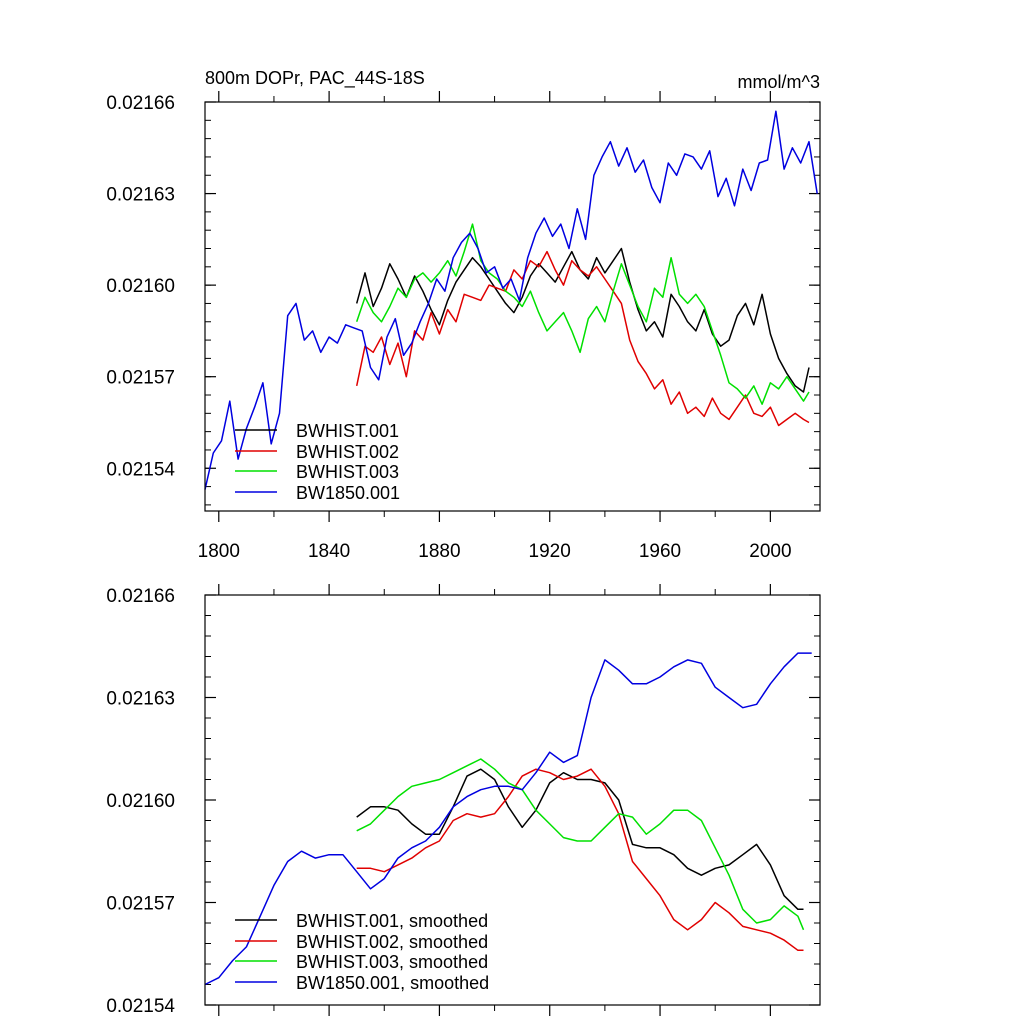 The width and height of the screenshot is (1024, 1024). Describe the element at coordinates (779, 82) in the screenshot. I see `units-label: mmol/m^3` at that location.